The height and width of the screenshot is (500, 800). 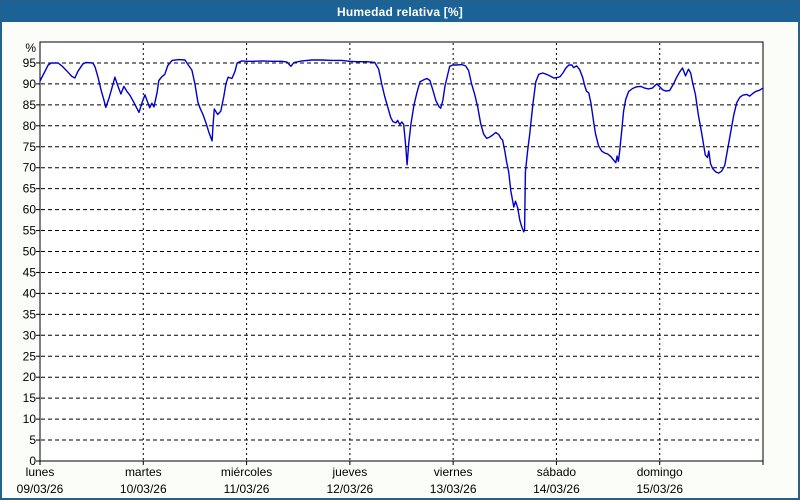 I want to click on x-axis-date-label: 11/03/26, so click(x=247, y=489).